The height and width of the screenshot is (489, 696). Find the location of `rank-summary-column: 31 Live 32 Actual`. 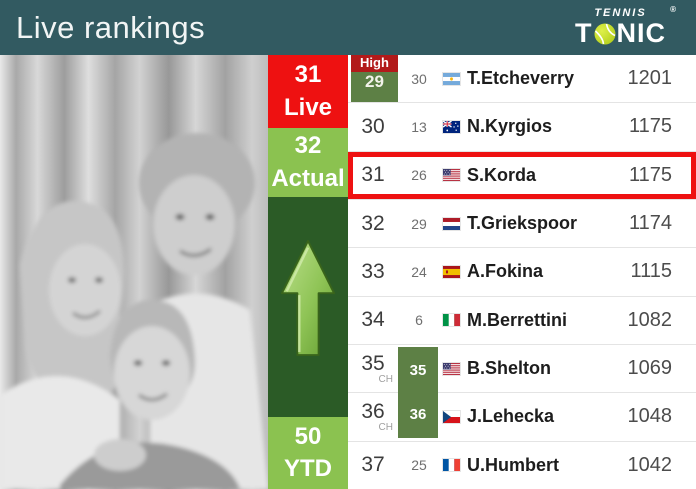

rank-summary-column: 31 Live 32 Actual is located at coordinates (308, 272).